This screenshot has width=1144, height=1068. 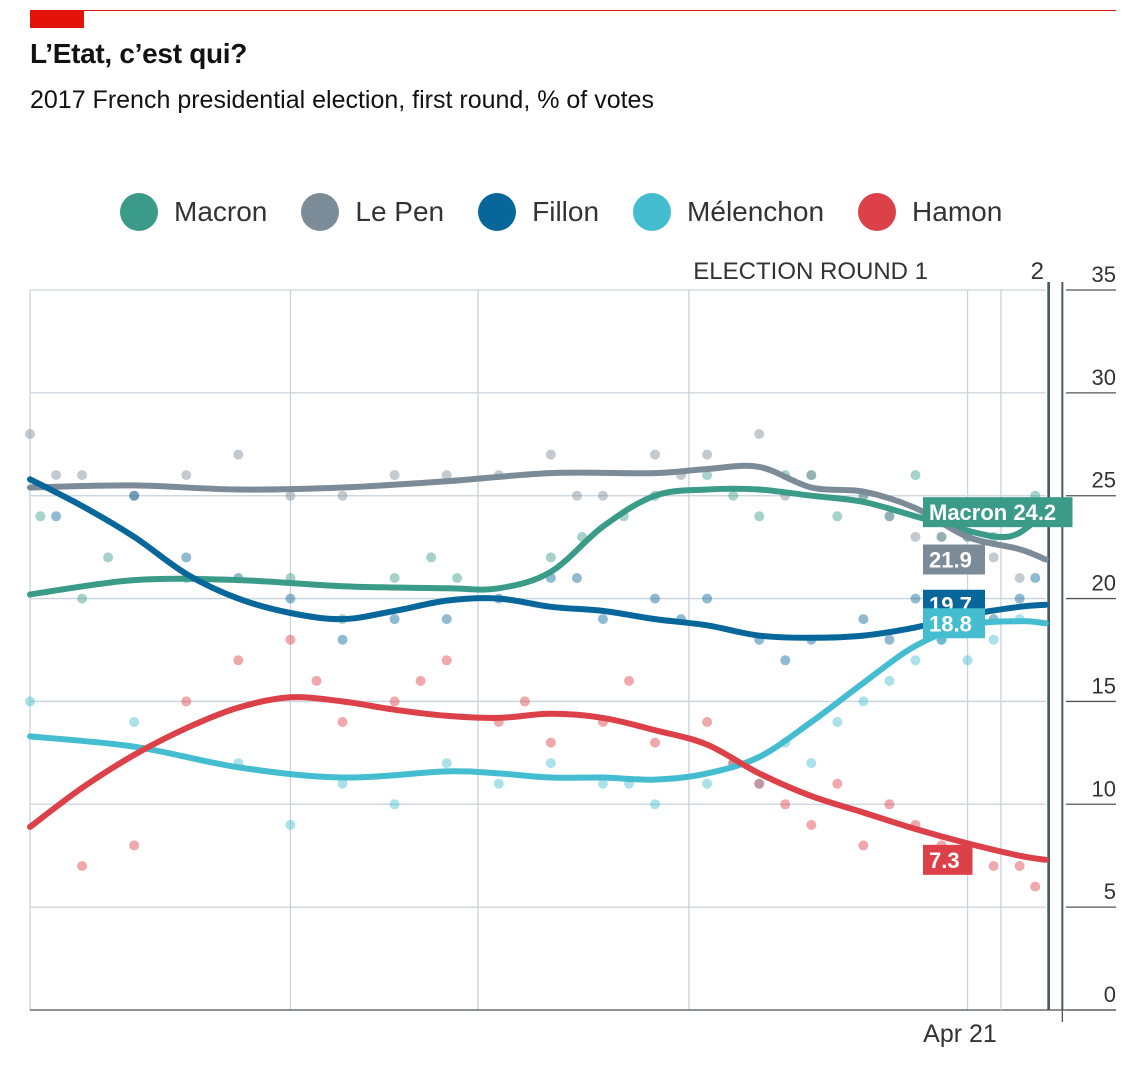 I want to click on legend-item-hamon: Hamon, so click(x=930, y=212).